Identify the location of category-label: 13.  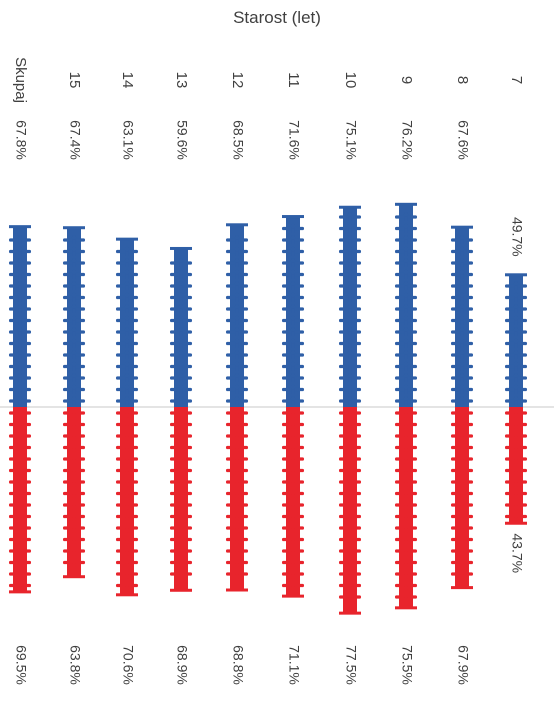
(181, 80).